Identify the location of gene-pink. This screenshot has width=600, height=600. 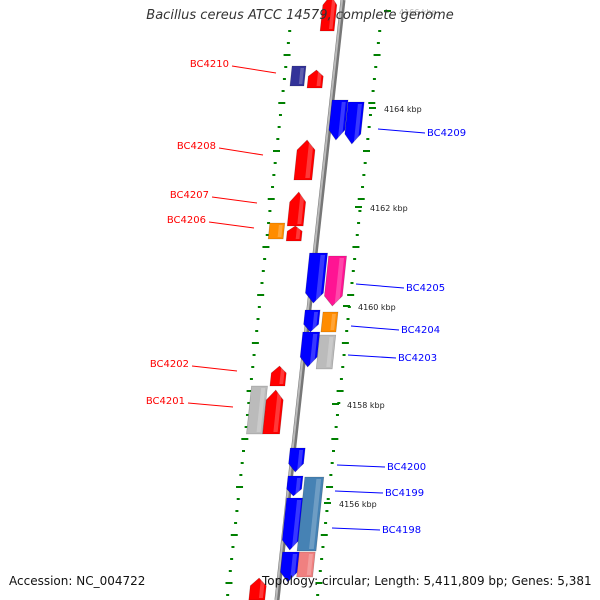
(306, 564).